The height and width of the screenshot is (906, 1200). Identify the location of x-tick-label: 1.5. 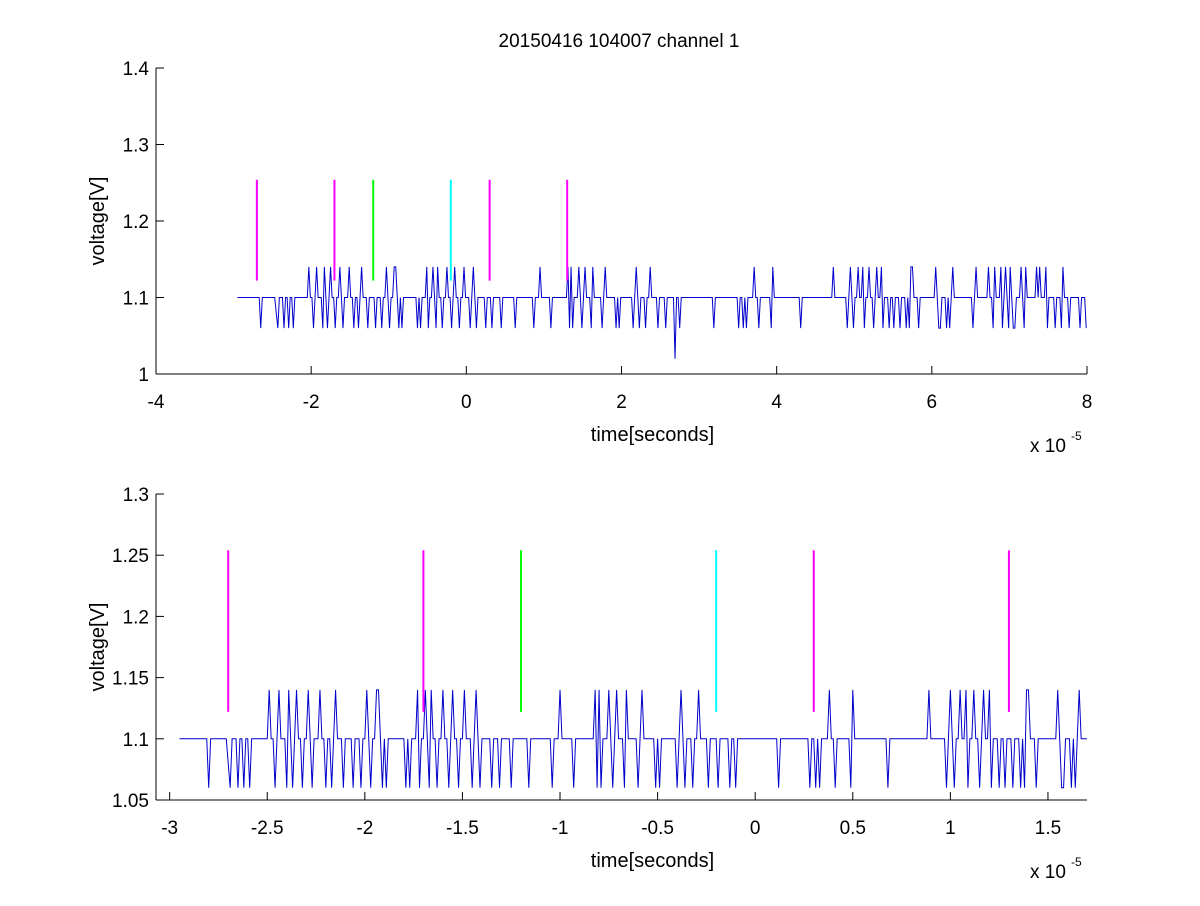
(1048, 828).